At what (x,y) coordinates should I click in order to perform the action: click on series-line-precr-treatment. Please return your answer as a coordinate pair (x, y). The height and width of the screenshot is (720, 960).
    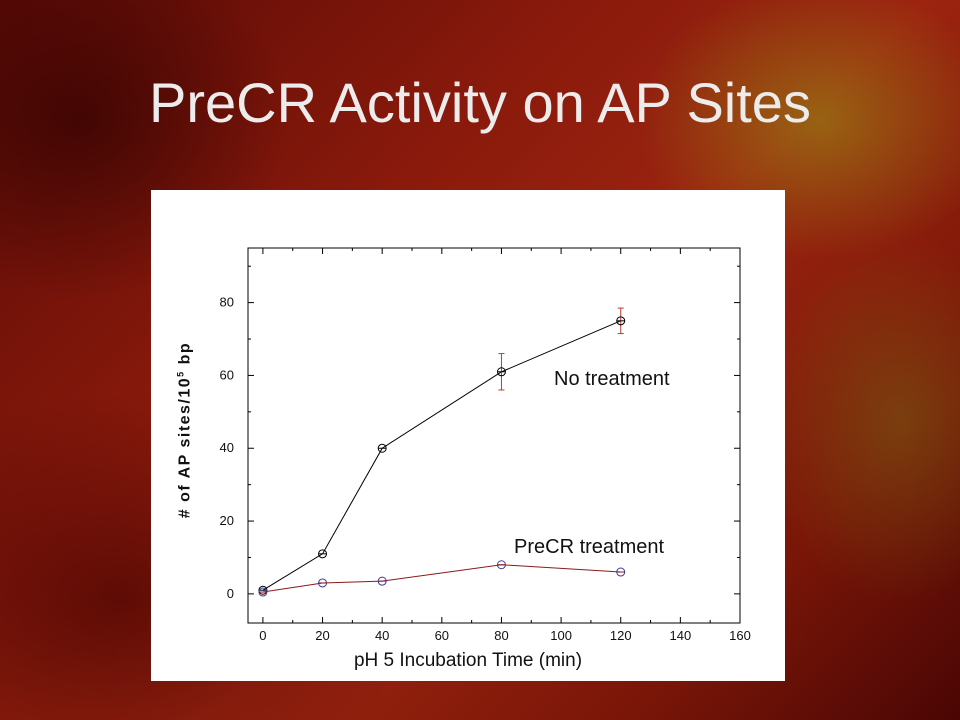
    Looking at the image, I should click on (441, 578).